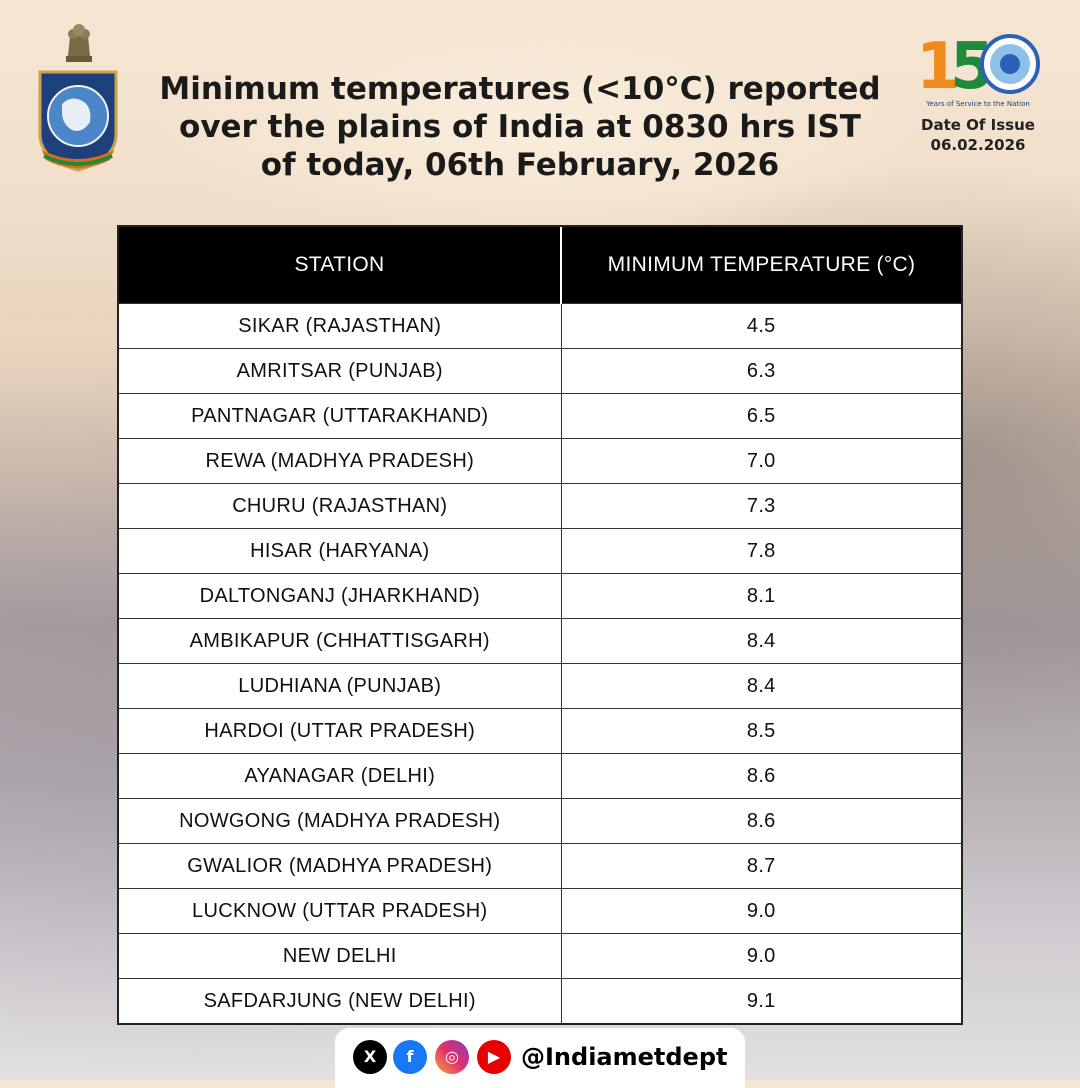 This screenshot has width=1080, height=1088. What do you see at coordinates (340, 416) in the screenshot?
I see `station-cell: PANTNAGAR (UTTARAKHAND)` at bounding box center [340, 416].